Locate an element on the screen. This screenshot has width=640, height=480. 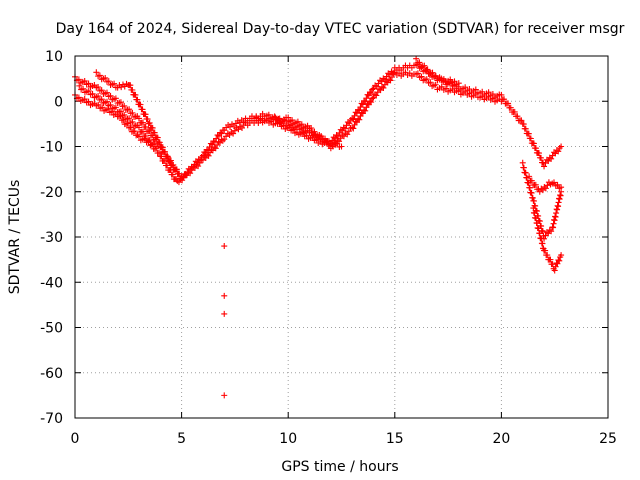
y-tick-label: 10 is located at coordinates (54, 57).